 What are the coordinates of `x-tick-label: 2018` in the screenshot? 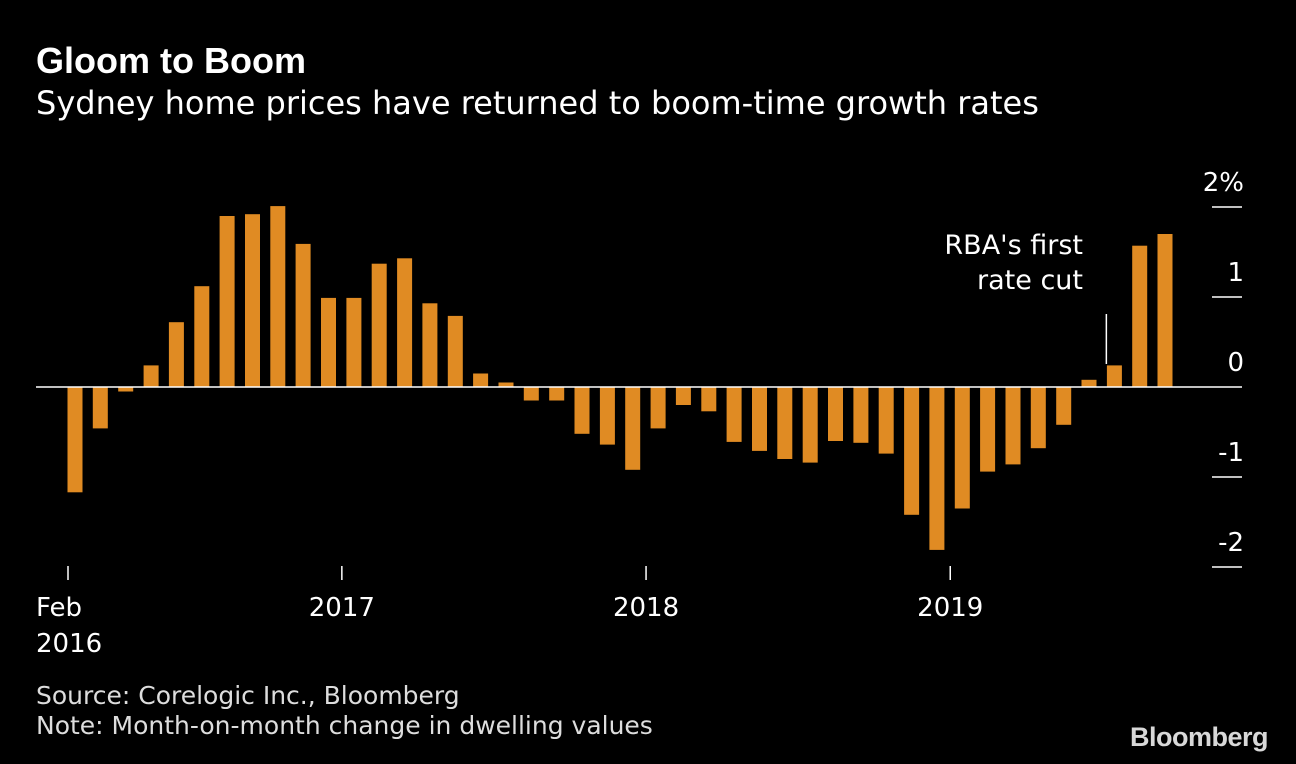 It's located at (646, 608).